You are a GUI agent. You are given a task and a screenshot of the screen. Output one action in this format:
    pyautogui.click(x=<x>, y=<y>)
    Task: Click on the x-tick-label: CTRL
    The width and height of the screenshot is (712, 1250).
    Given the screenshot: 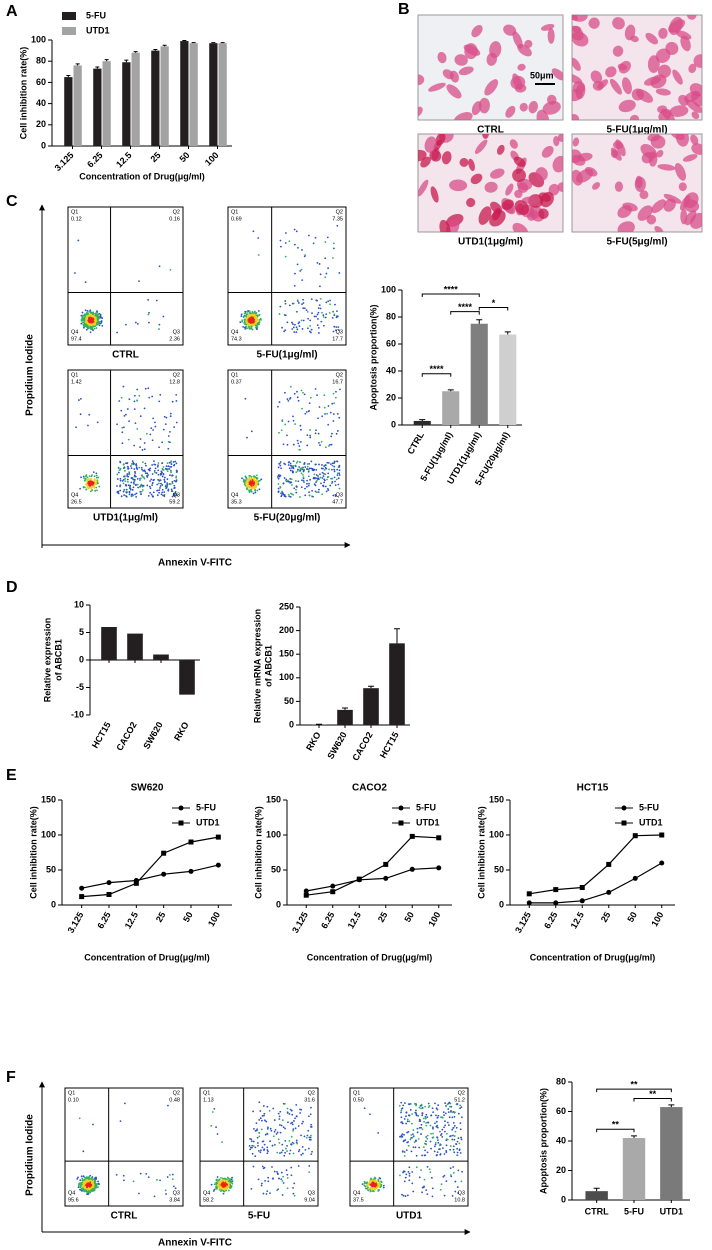 What is the action you would take?
    pyautogui.click(x=597, y=1211)
    